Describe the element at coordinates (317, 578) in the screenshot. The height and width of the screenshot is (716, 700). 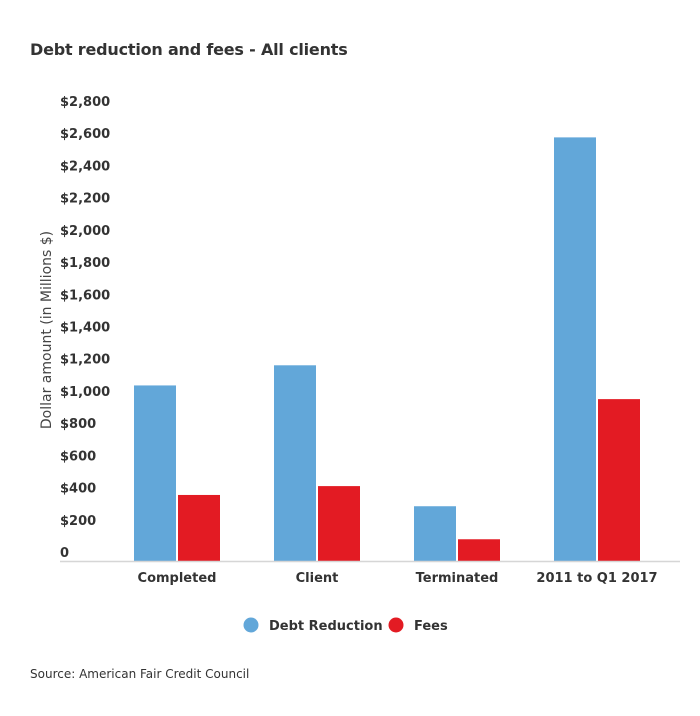
I see `x-tick-label: Client` at that location.